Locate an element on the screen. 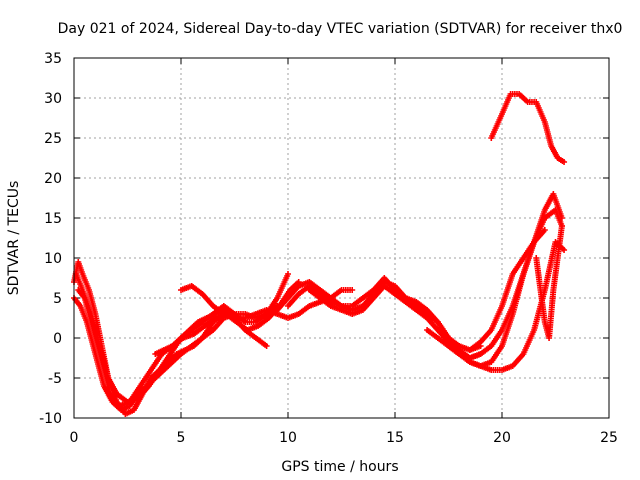 This screenshot has width=640, height=480. y-tick-label: 15 is located at coordinates (53, 219).